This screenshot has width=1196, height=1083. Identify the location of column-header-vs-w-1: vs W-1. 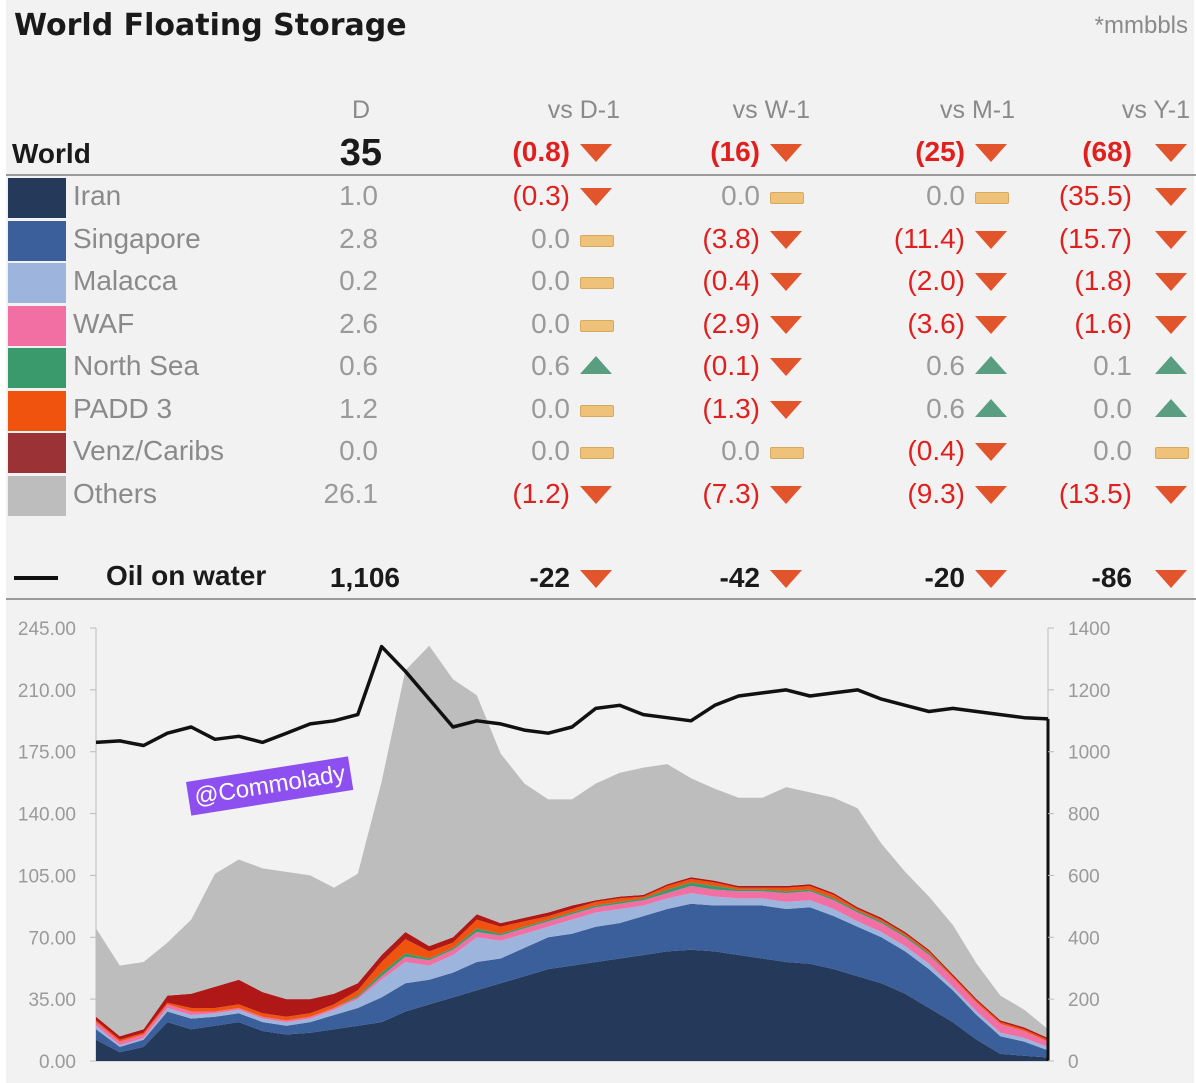
(771, 110).